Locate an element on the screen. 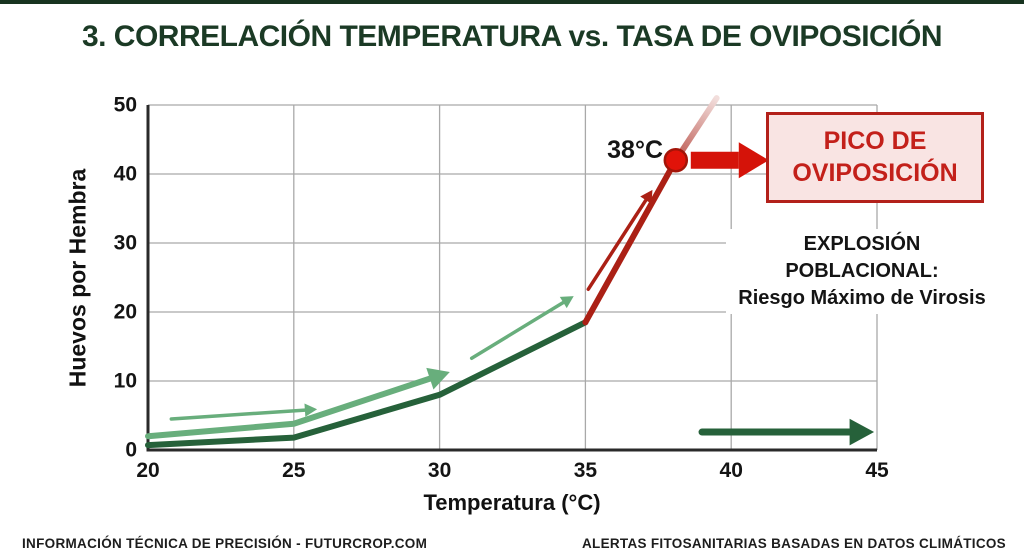 This screenshot has width=1024, height=559. oviposicion-fase-verde is located at coordinates (367, 384).